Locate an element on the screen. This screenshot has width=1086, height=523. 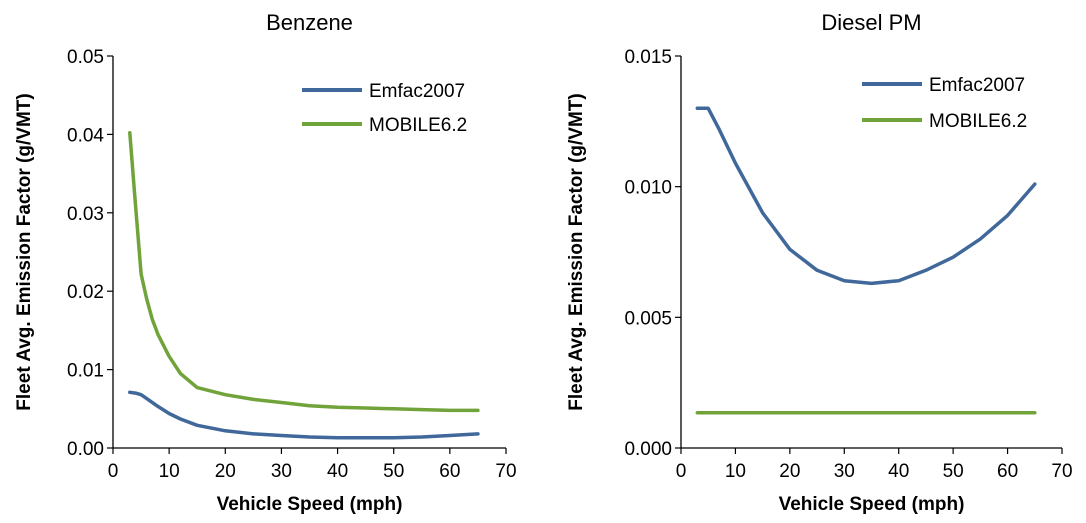
chart2-x-axis-label: Vehicle Speed (mph) is located at coordinates (872, 504).